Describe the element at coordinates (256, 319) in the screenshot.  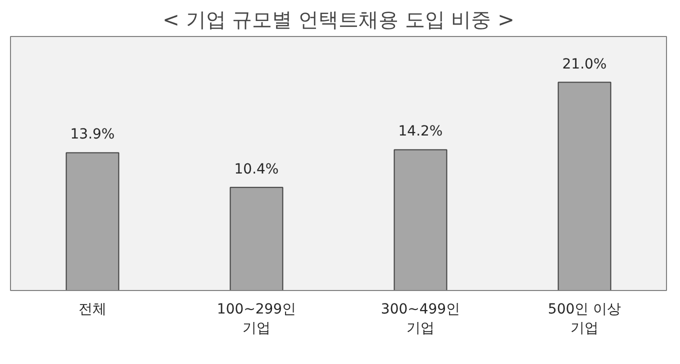
I see `x-tick-label: 100~299인 기업` at that location.